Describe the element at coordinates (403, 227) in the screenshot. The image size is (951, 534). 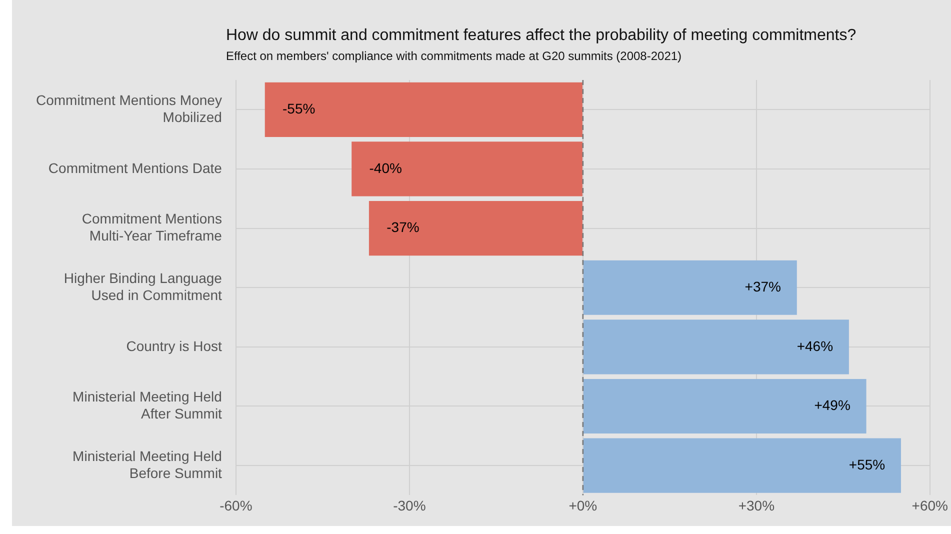
I see `data-label: -37%` at that location.